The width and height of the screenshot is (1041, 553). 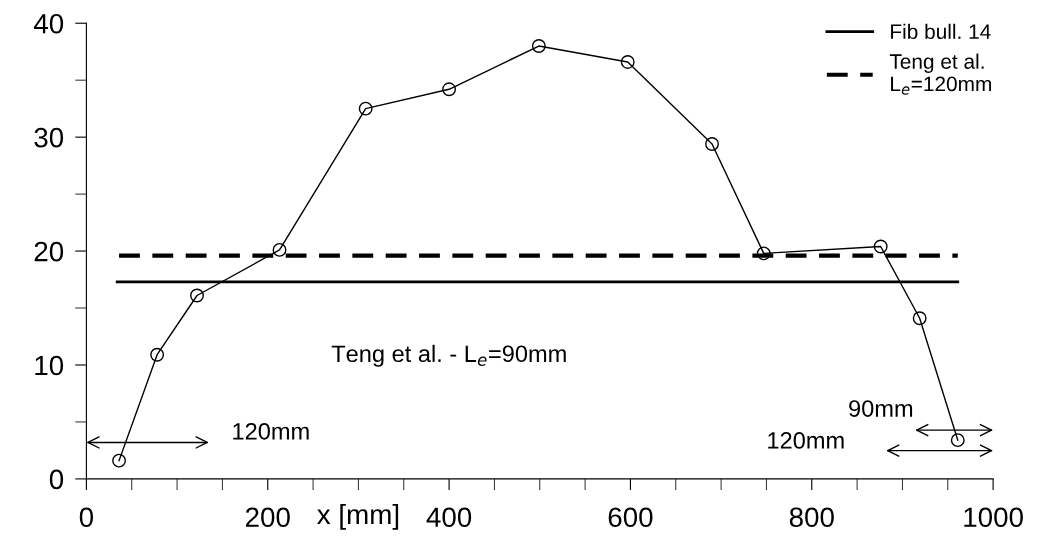 I want to click on x-tick-label: 400, so click(x=449, y=517).